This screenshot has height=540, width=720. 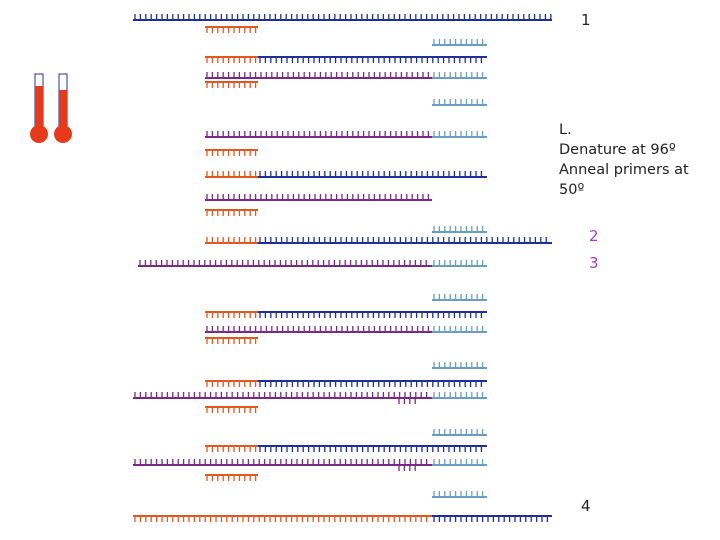 What do you see at coordinates (586, 506) in the screenshot?
I see `cycle-label-4: 4` at bounding box center [586, 506].